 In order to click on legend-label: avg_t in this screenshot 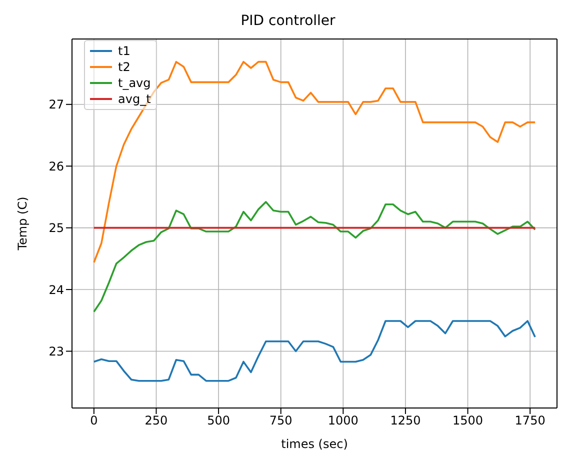, I will do `click(134, 99)`.